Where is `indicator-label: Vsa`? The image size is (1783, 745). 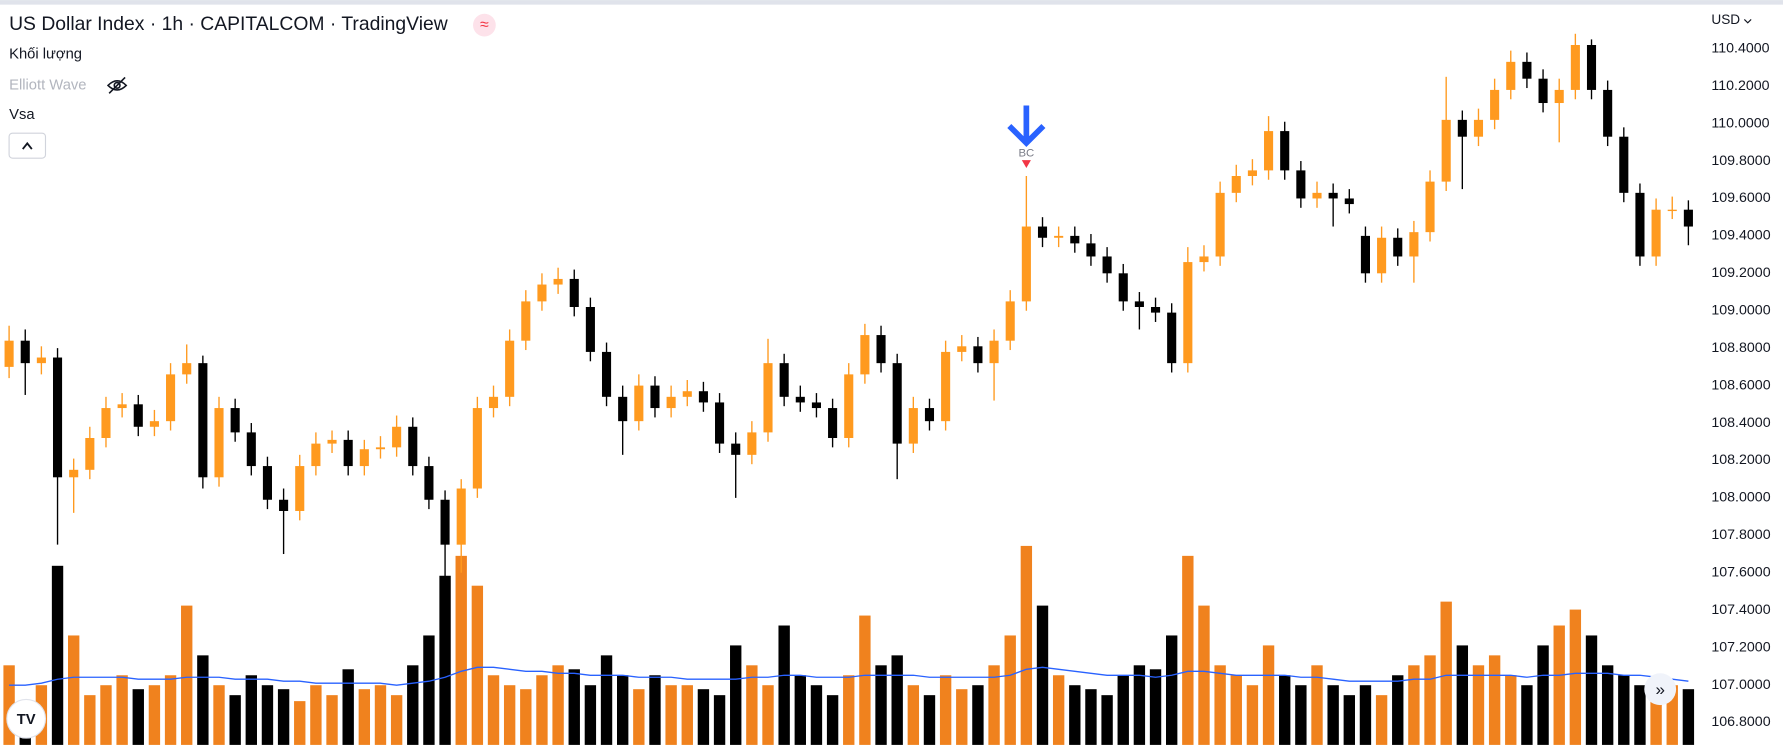 indicator-label: Vsa is located at coordinates (22, 115).